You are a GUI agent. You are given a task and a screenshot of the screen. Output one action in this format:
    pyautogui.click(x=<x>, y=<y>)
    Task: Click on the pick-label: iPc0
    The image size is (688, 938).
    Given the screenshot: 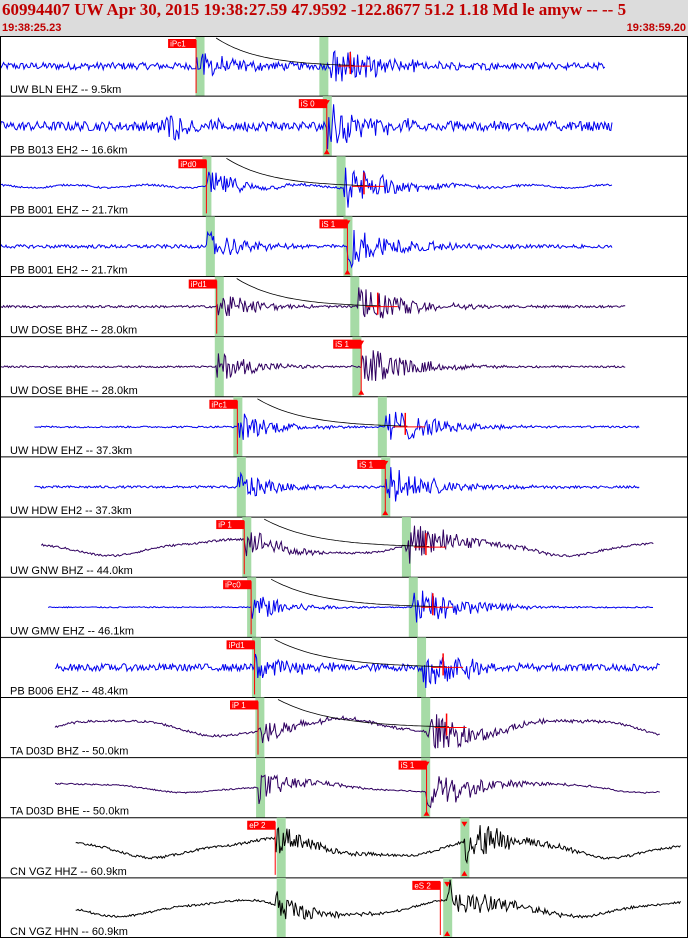 What is the action you would take?
    pyautogui.click(x=233, y=585)
    